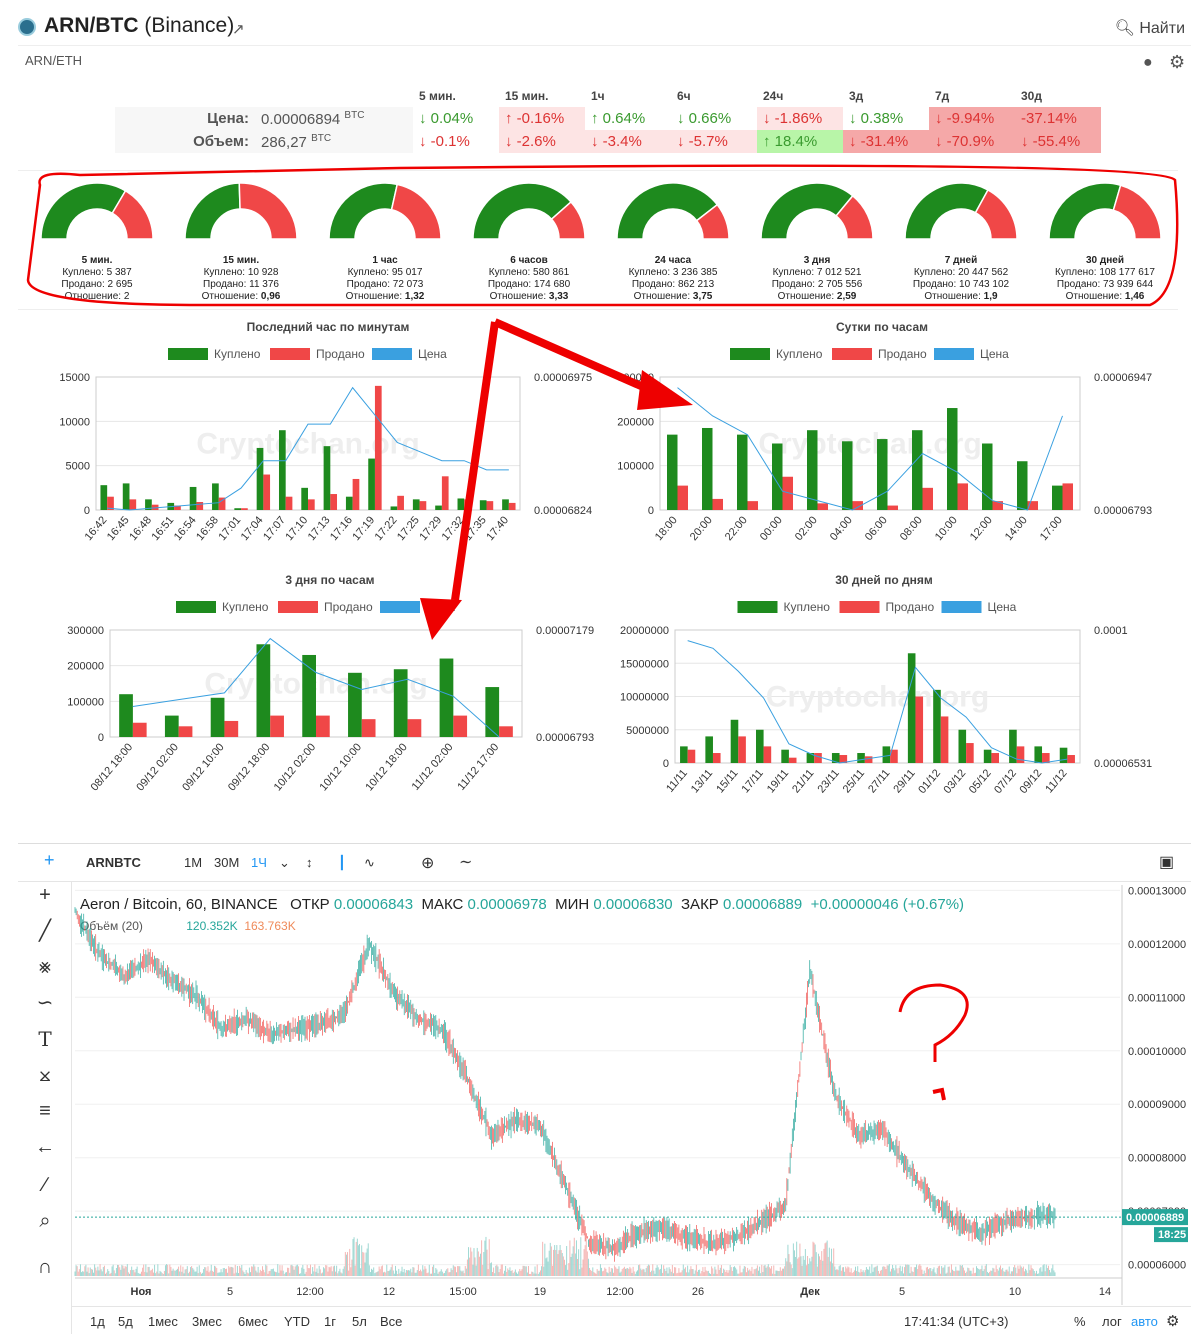 The width and height of the screenshot is (1191, 1334). What do you see at coordinates (97, 1321) in the screenshot?
I see `range-button: 1д` at bounding box center [97, 1321].